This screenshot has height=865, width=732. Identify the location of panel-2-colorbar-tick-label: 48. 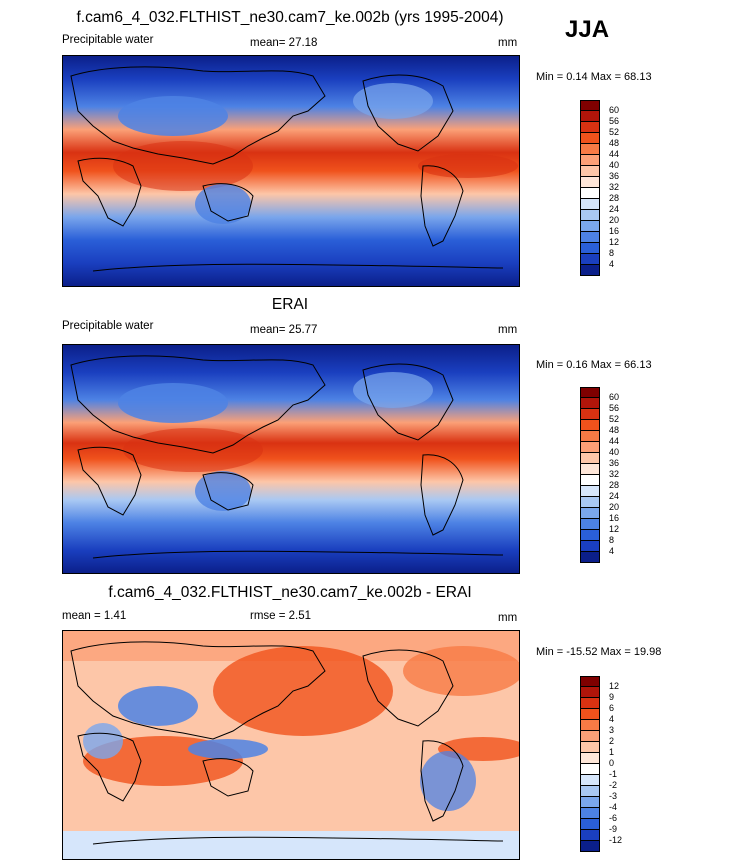
(614, 430).